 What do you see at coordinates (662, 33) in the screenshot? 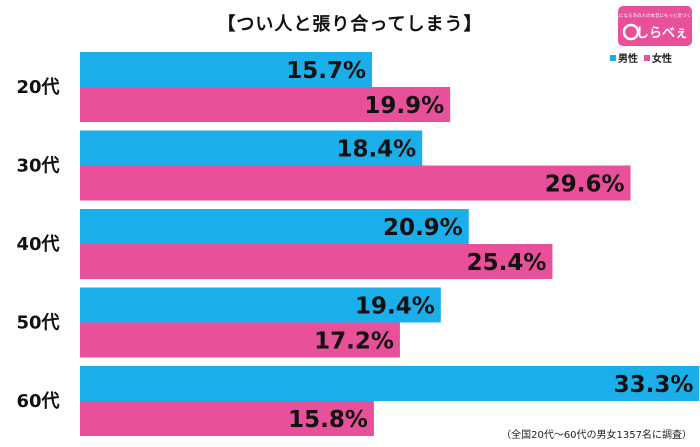
I see `svg-text: しらべぇ` at bounding box center [662, 33].